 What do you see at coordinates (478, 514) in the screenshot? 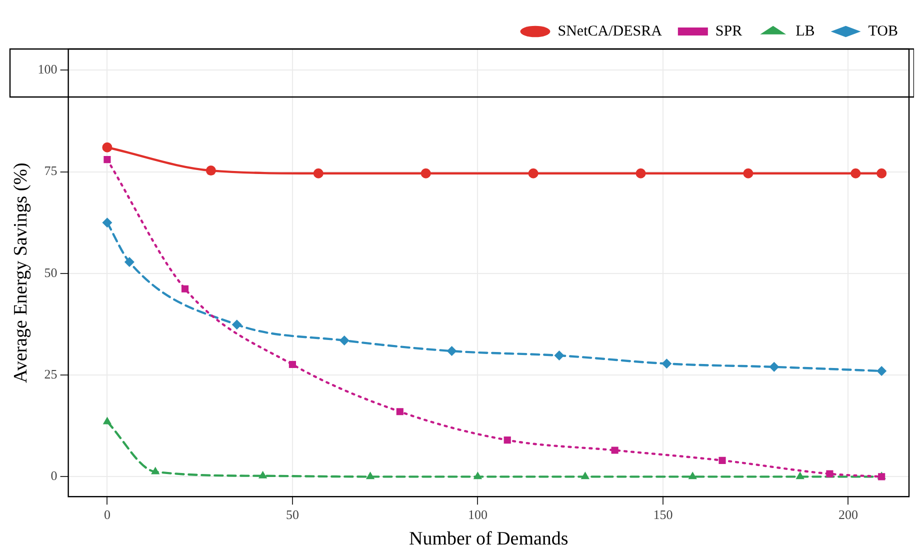
I see `x-tick-label: 100` at bounding box center [478, 514].